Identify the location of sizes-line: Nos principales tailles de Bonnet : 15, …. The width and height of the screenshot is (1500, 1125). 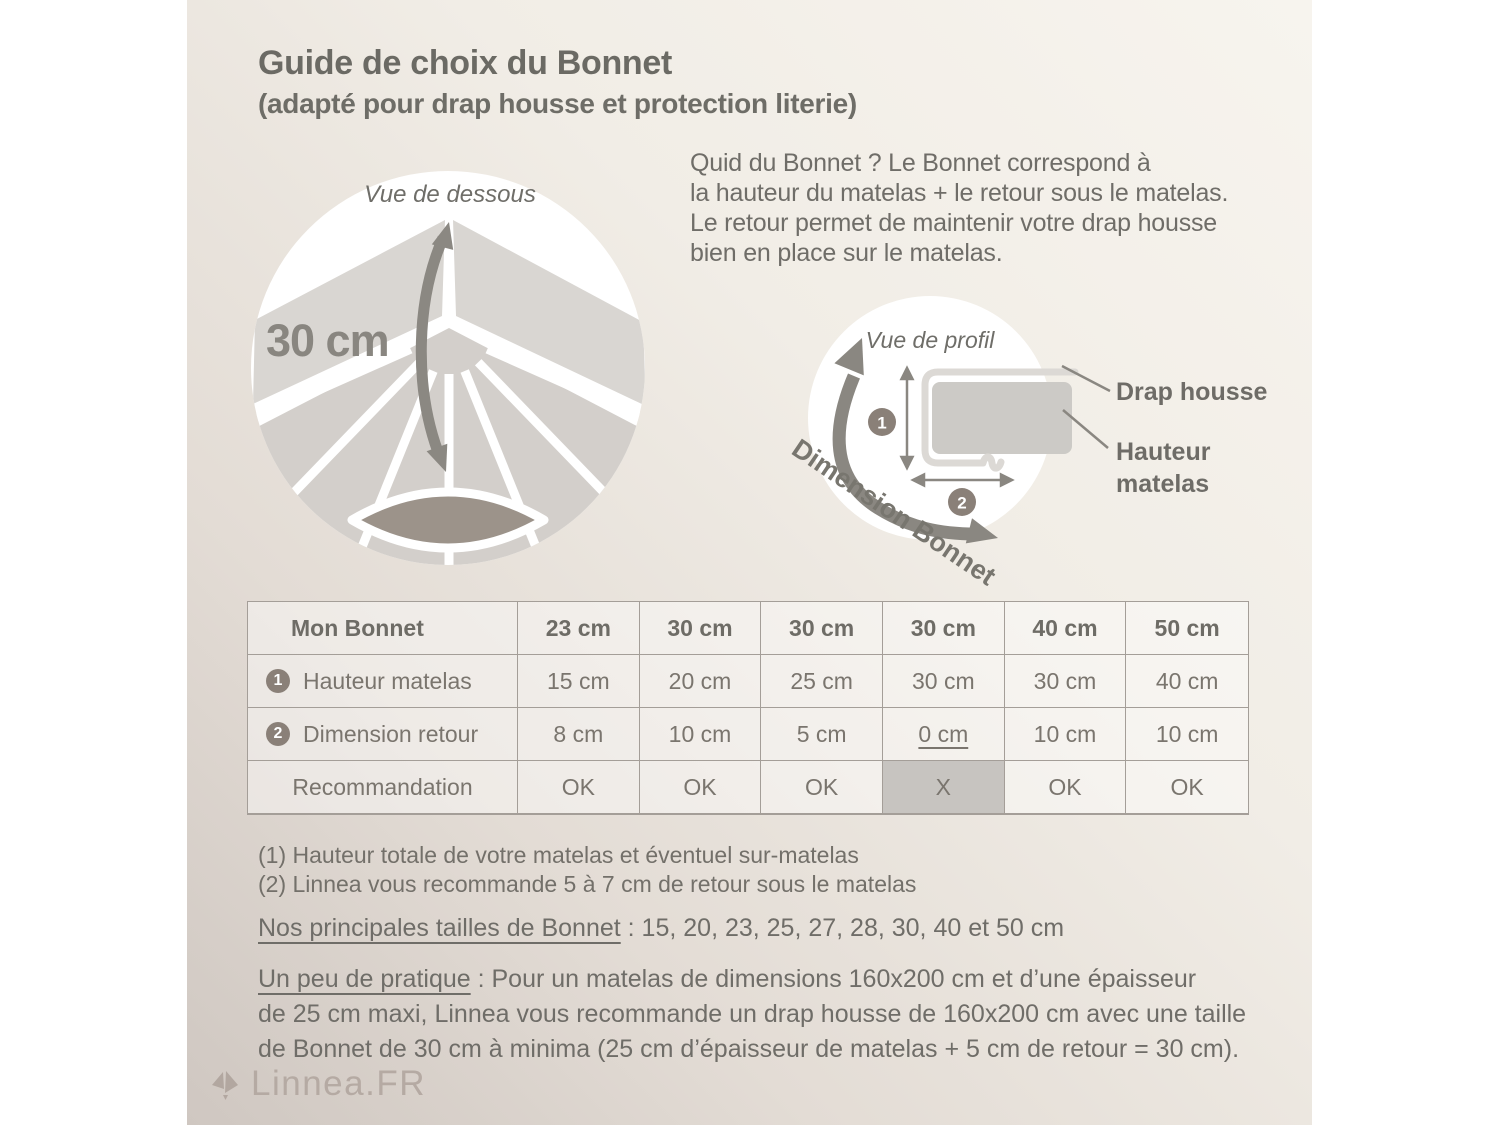
(661, 928).